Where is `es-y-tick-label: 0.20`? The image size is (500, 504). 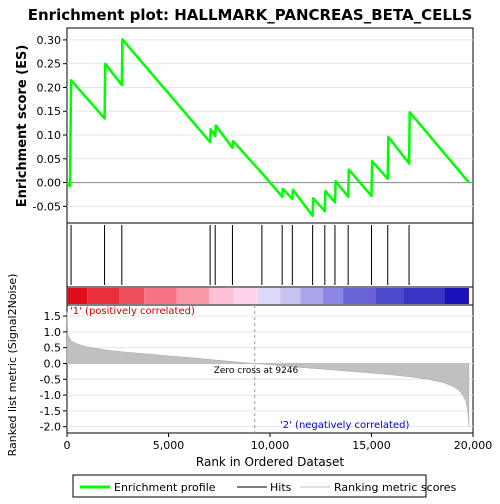 es-y-tick-label: 0.20 is located at coordinates (49, 87).